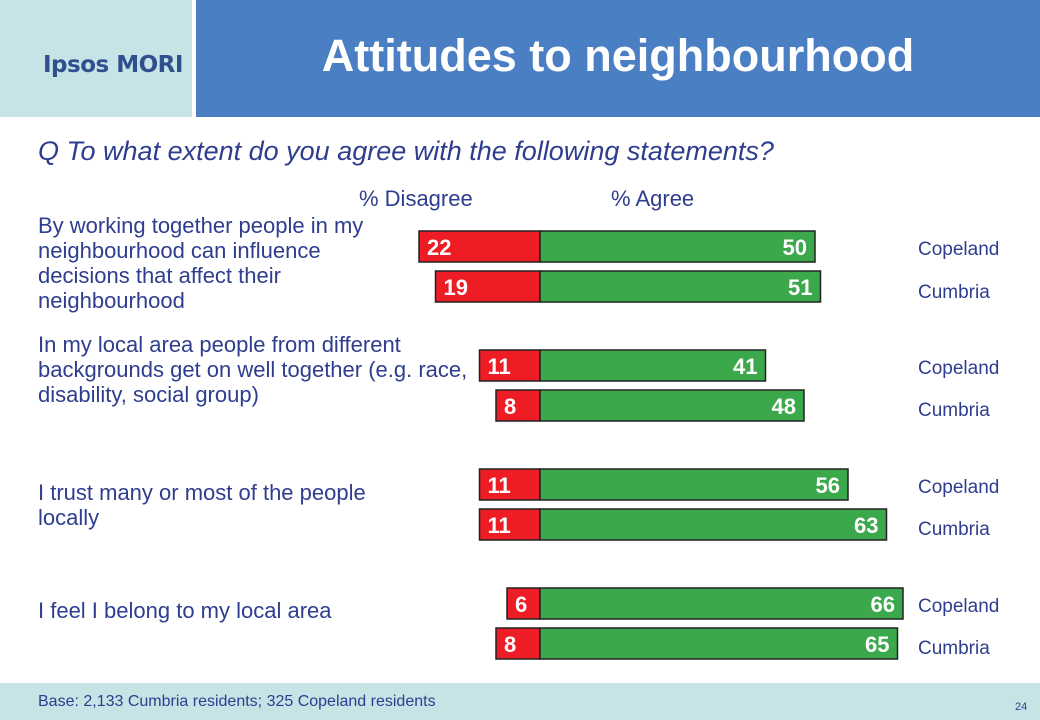 This screenshot has width=1040, height=720. Describe the element at coordinates (499, 525) in the screenshot. I see `disagree-value-cumbria-3: 11` at that location.